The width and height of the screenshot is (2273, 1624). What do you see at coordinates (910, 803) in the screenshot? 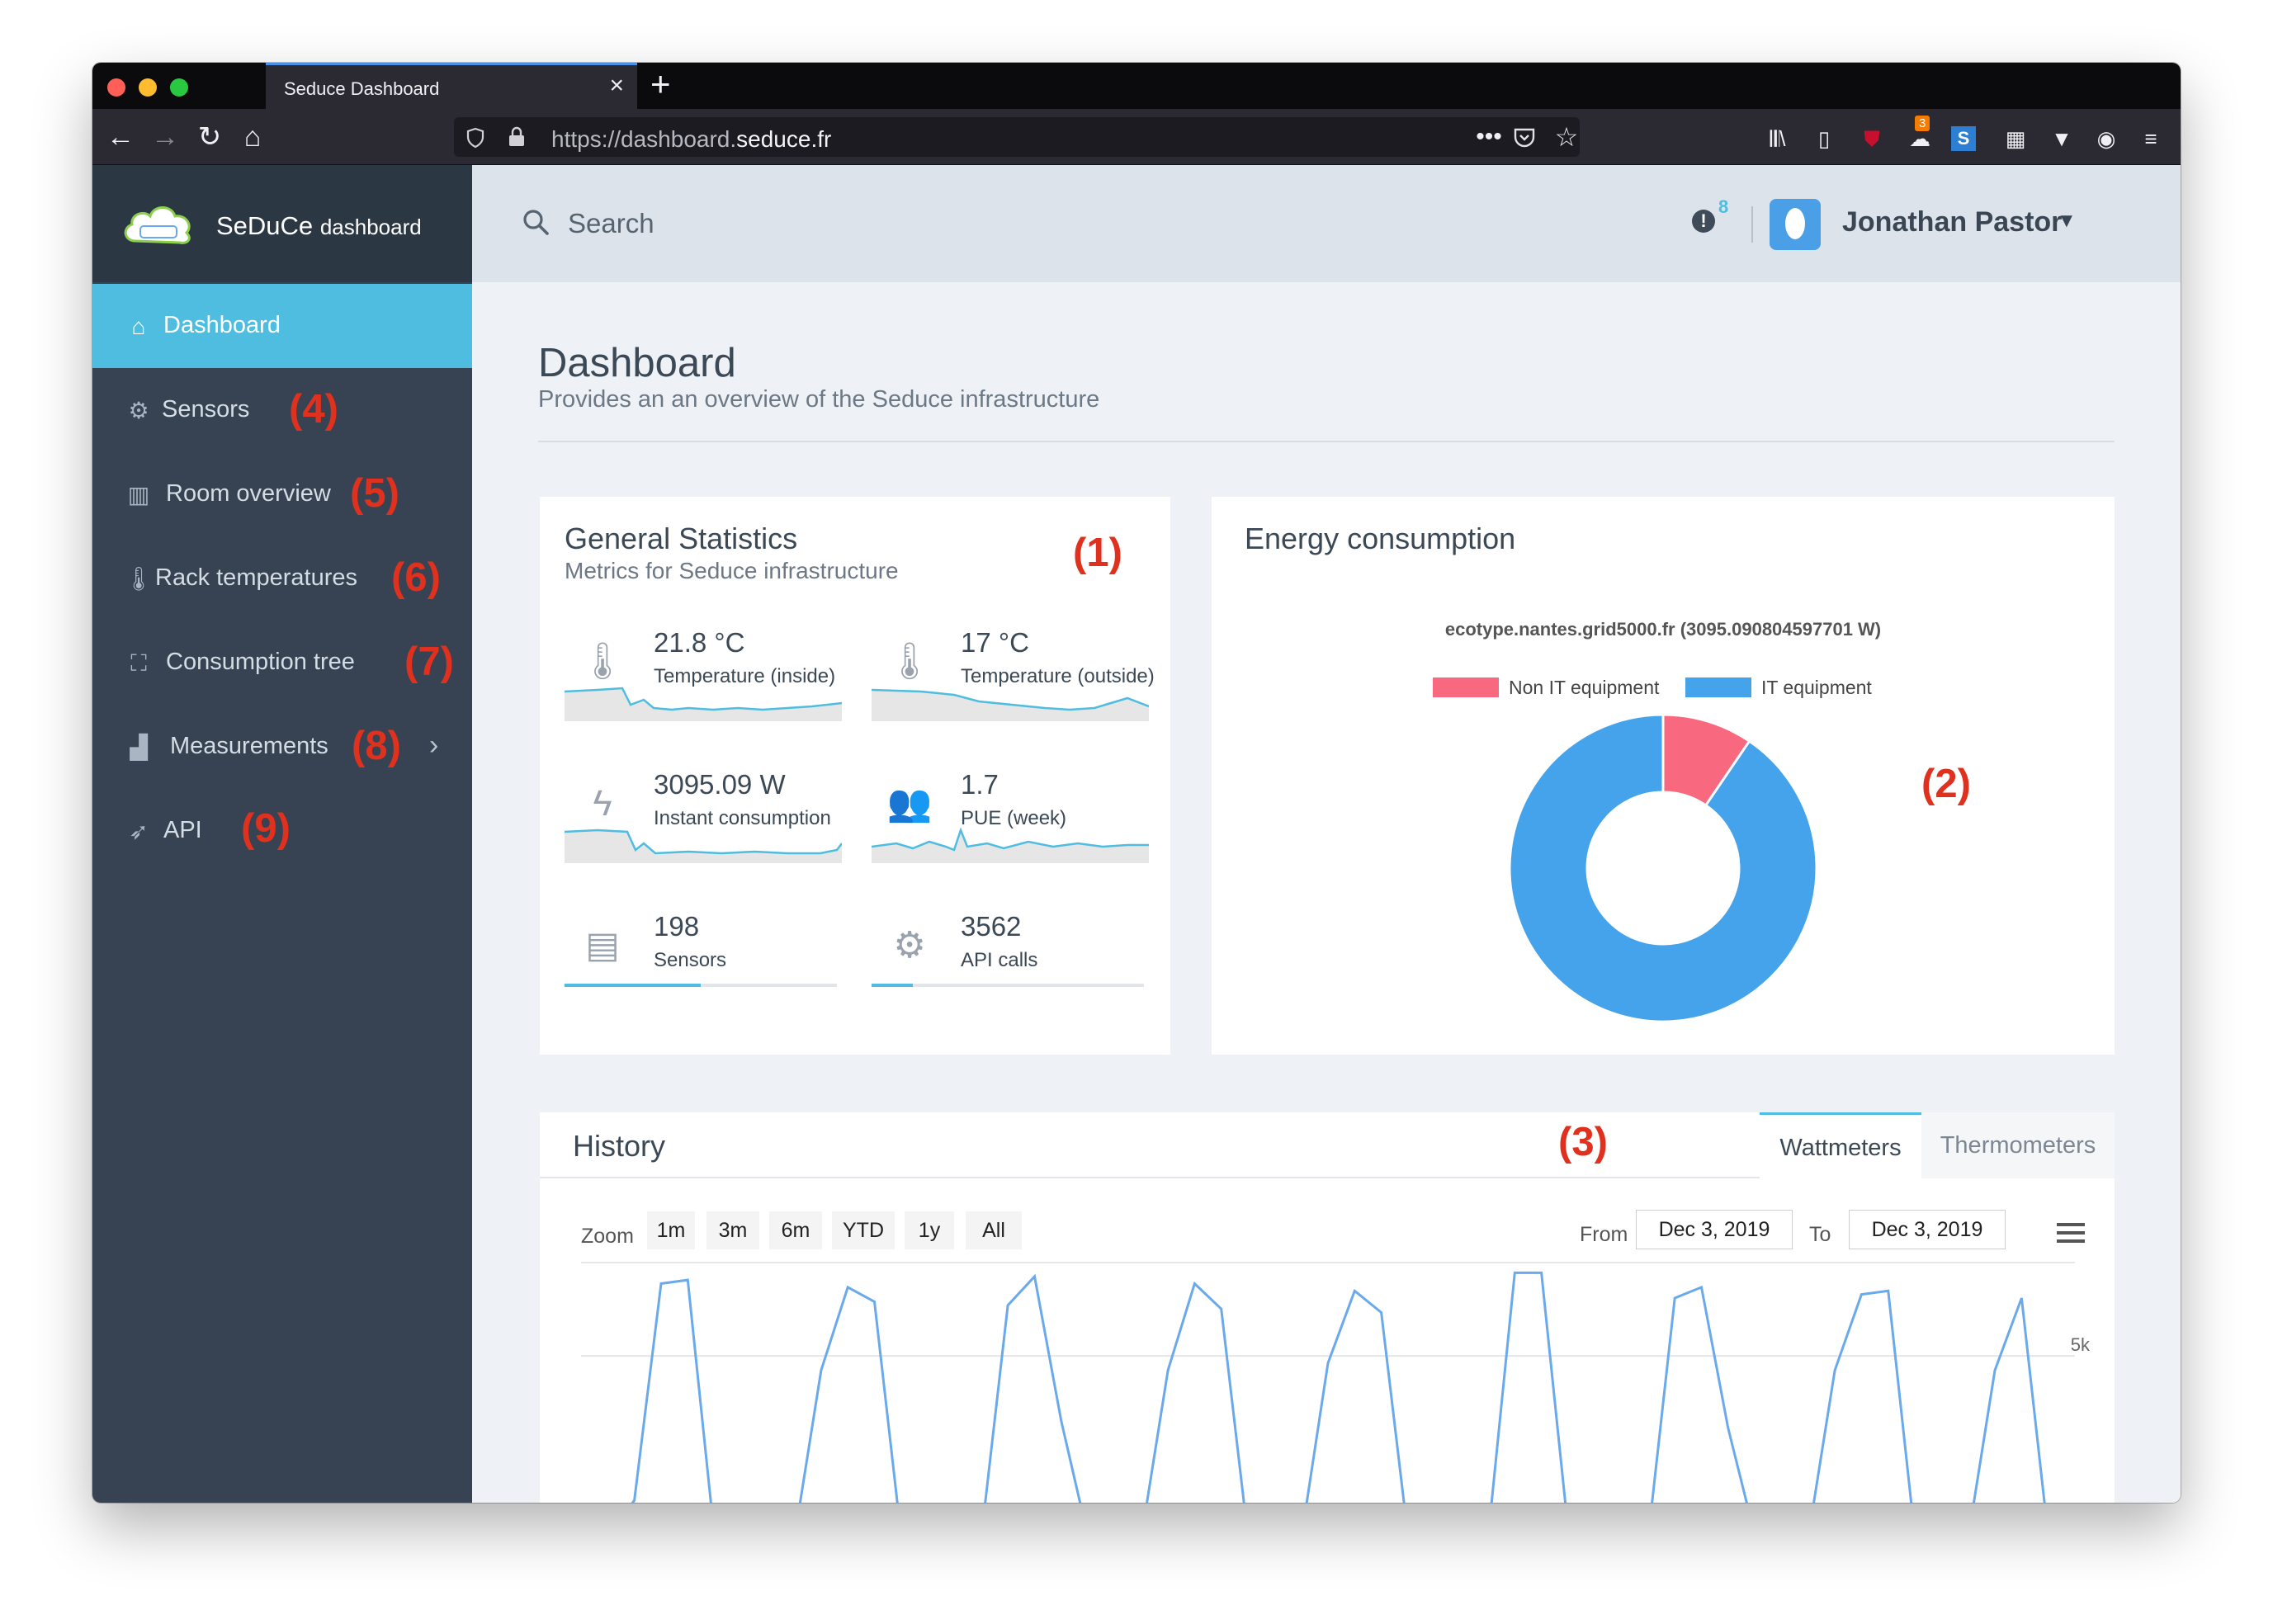
I see `users-icon: 👥` at bounding box center [910, 803].